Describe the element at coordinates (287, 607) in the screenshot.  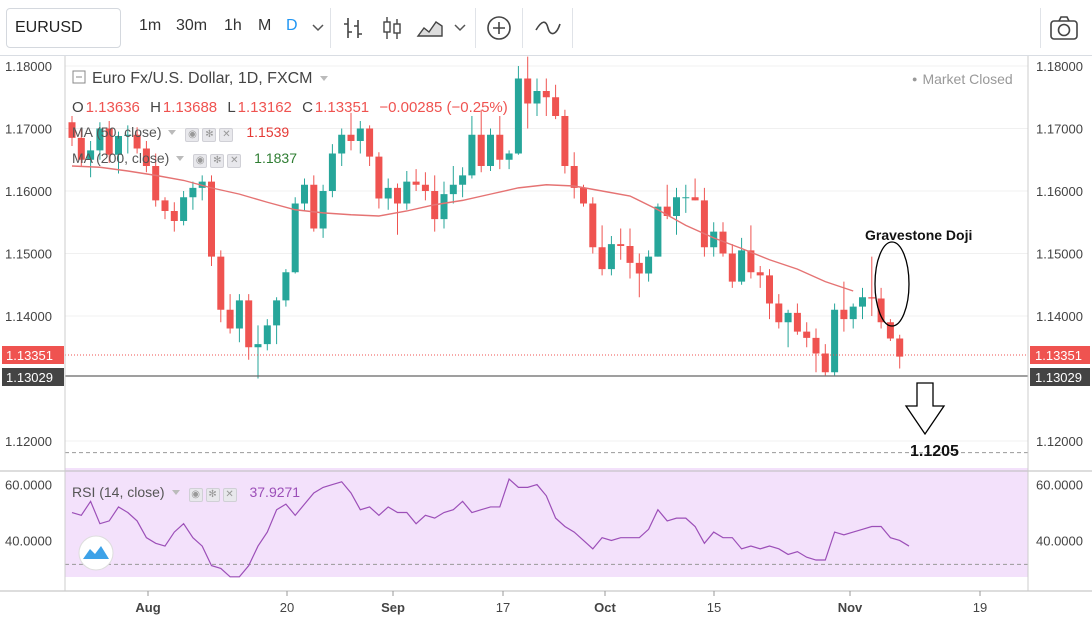
I see `x-tick-label: 20` at that location.